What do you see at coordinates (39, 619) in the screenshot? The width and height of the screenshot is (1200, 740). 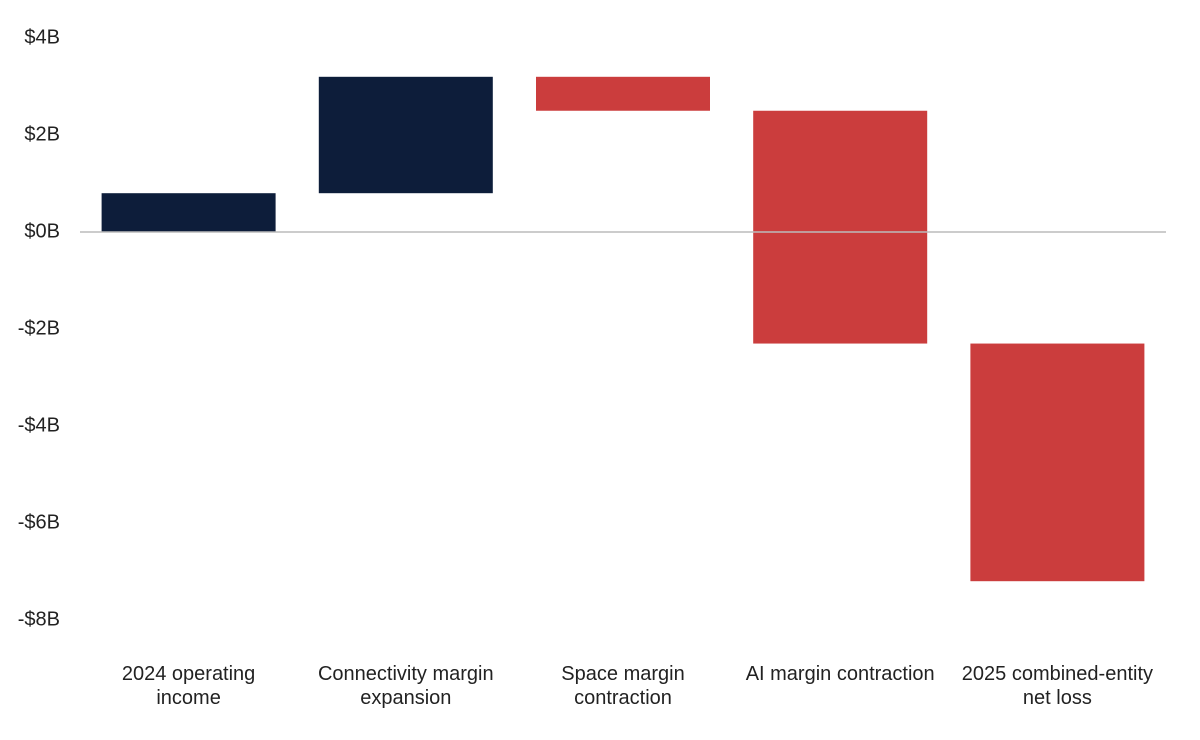 I see `y-tick-label: -$8B` at bounding box center [39, 619].